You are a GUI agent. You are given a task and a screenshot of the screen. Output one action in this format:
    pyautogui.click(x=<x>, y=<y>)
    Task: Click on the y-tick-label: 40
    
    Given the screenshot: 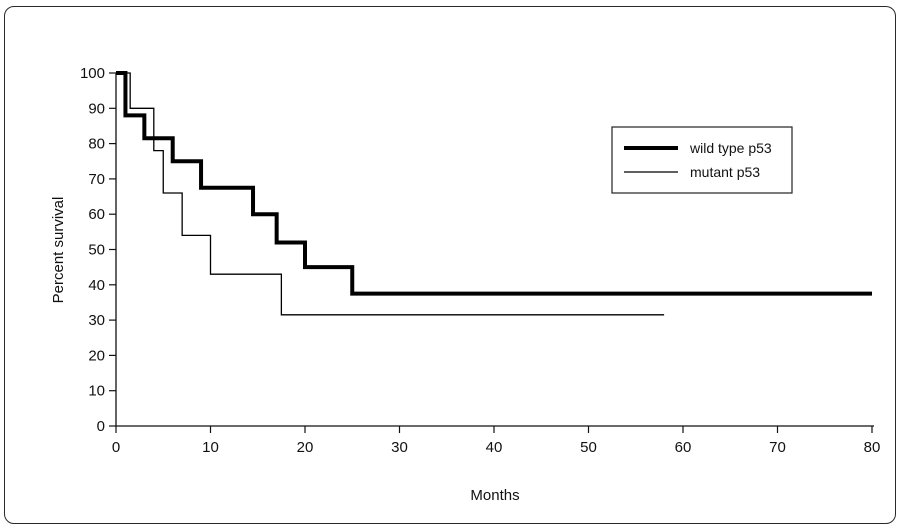 What is the action you would take?
    pyautogui.click(x=96, y=285)
    